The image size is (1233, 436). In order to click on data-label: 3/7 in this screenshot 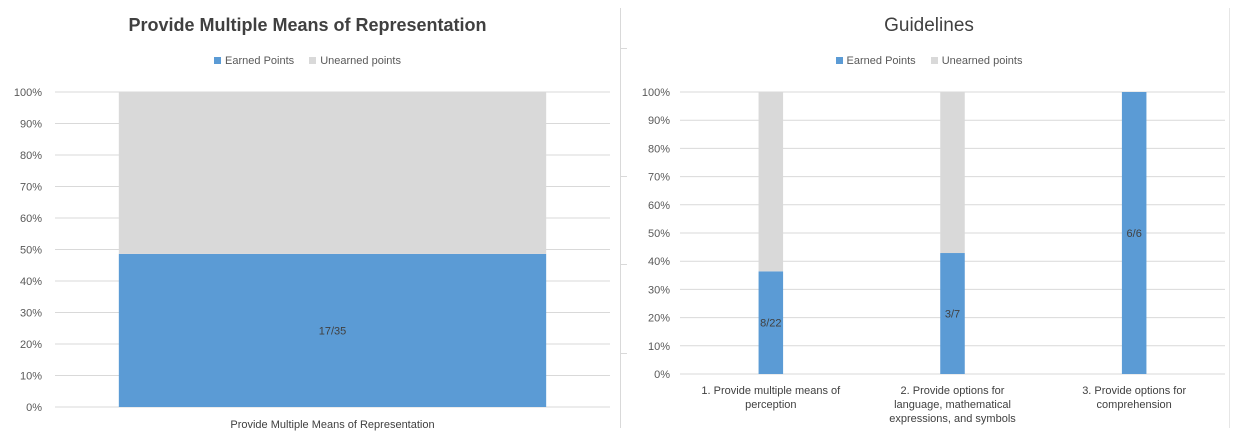, I will do `click(952, 315)`.